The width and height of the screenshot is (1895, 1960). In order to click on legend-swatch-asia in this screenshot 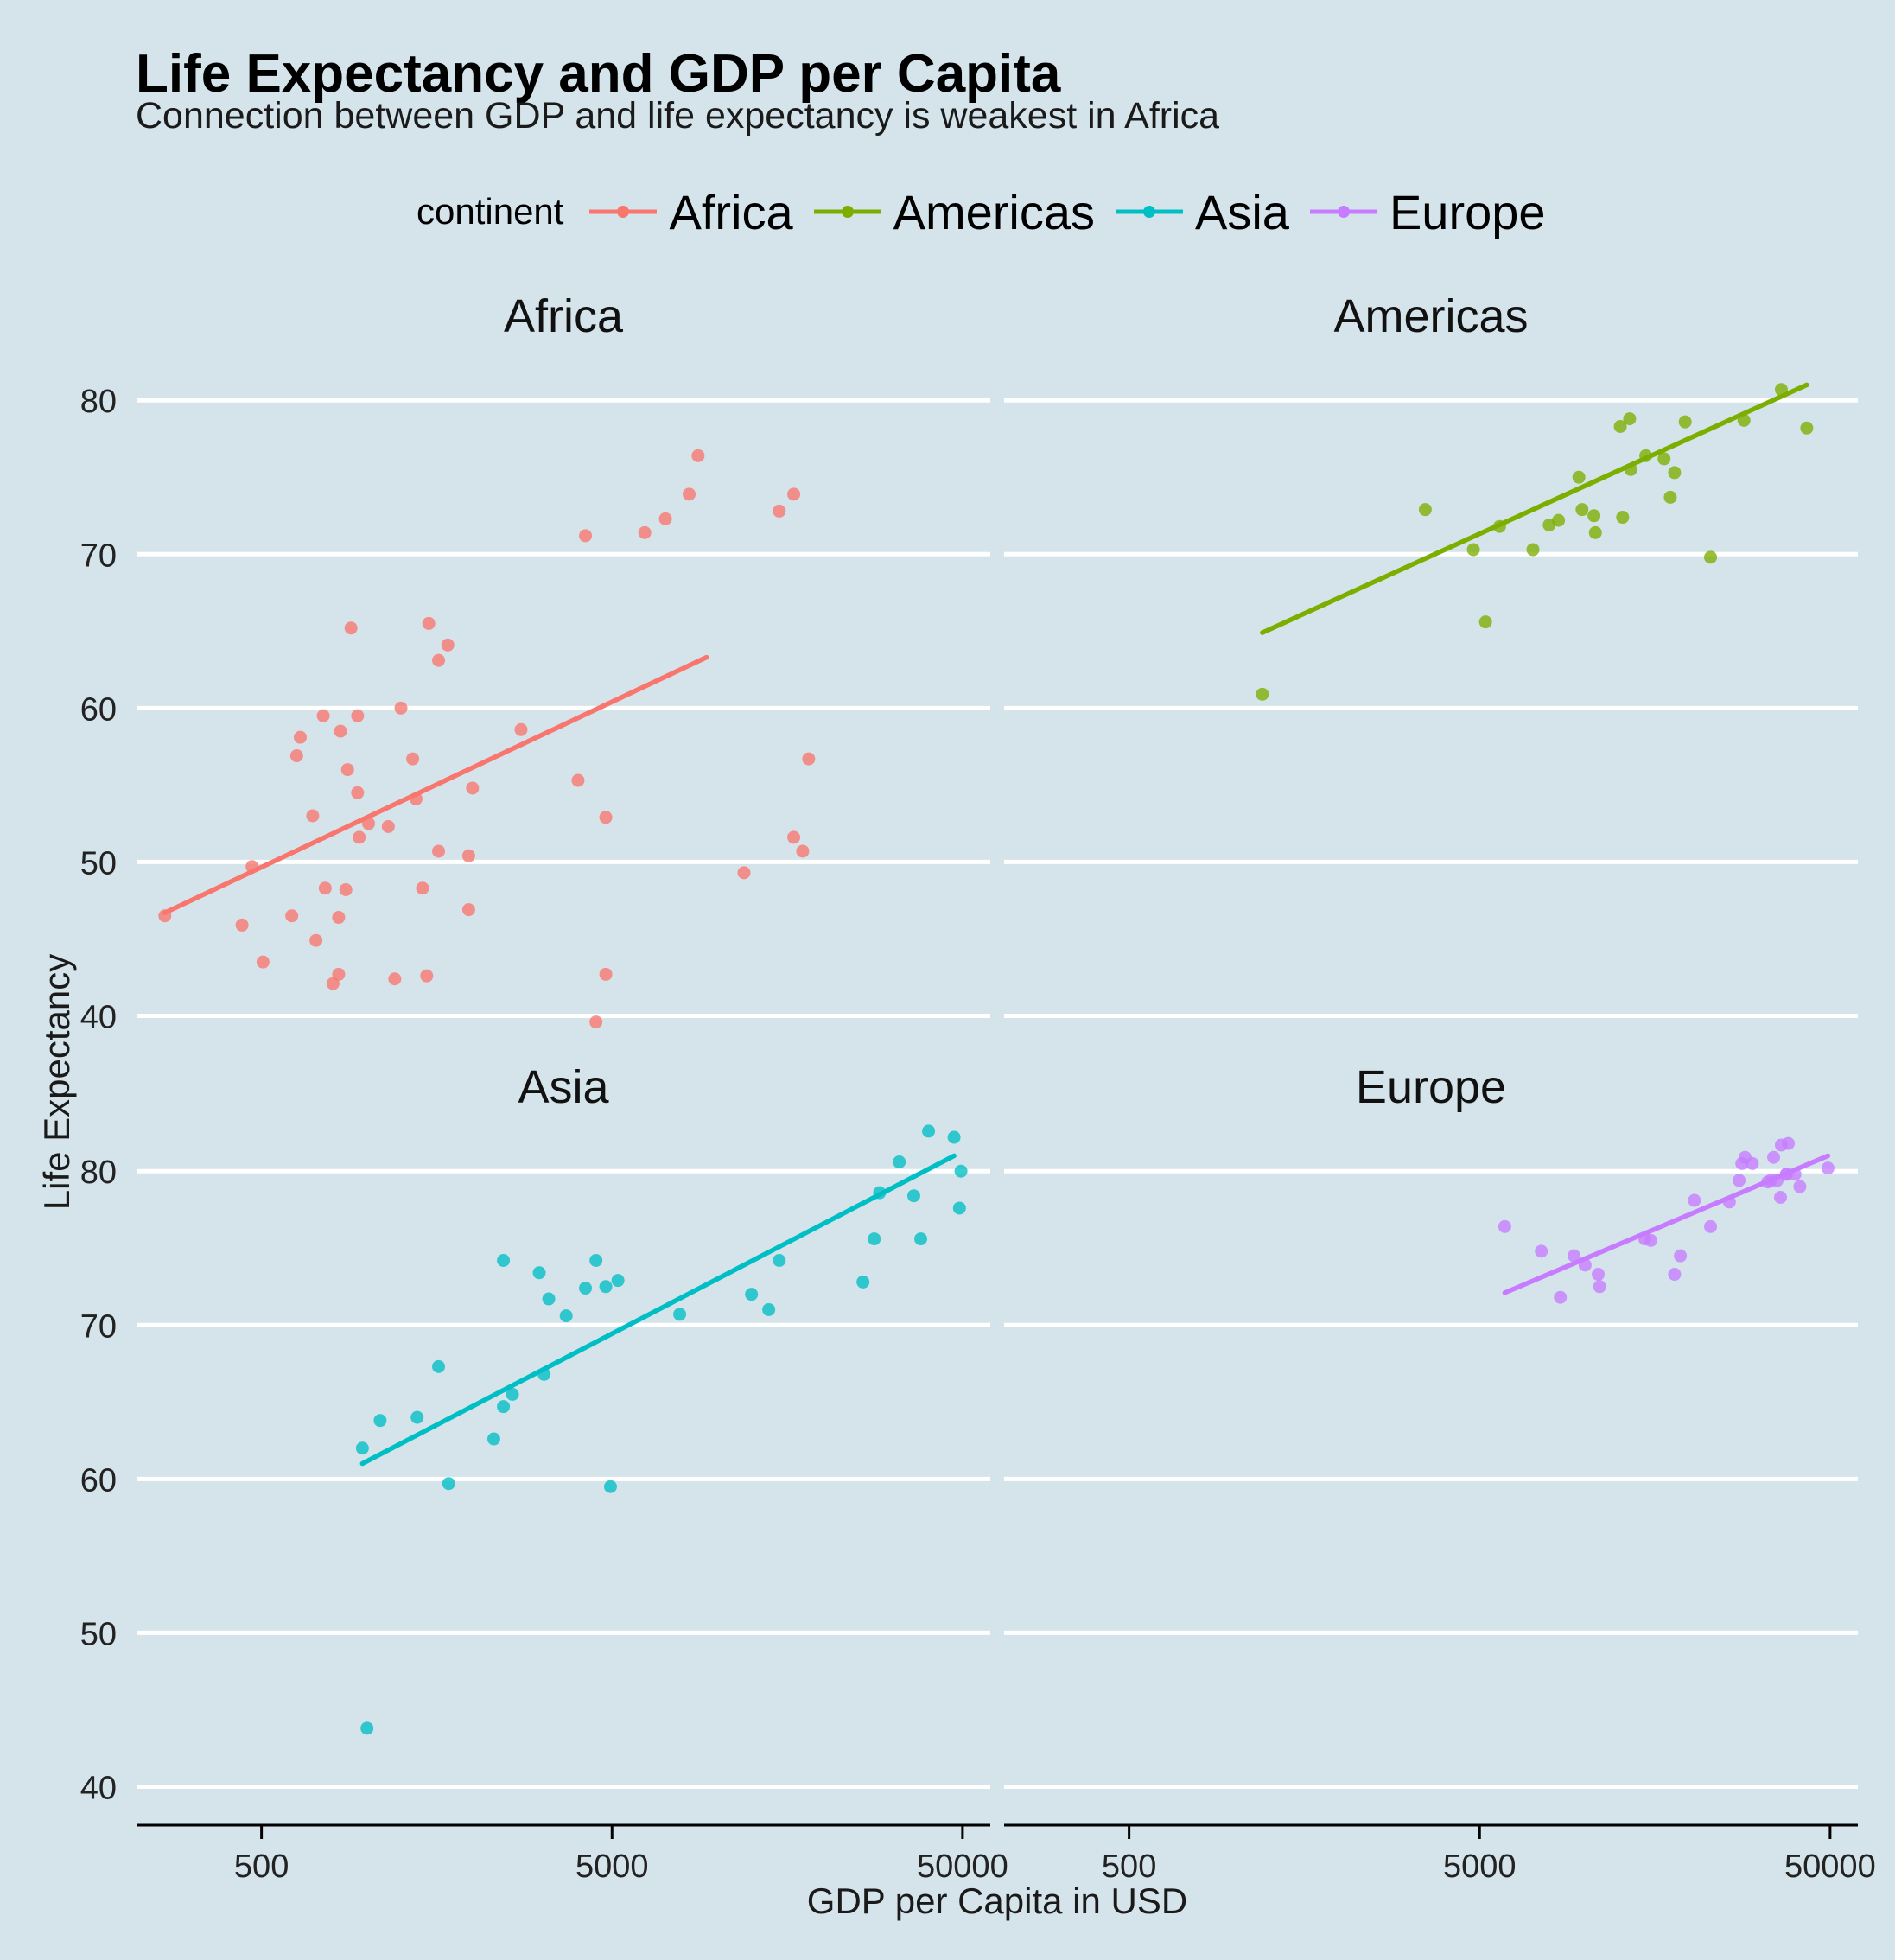, I will do `click(1150, 212)`.